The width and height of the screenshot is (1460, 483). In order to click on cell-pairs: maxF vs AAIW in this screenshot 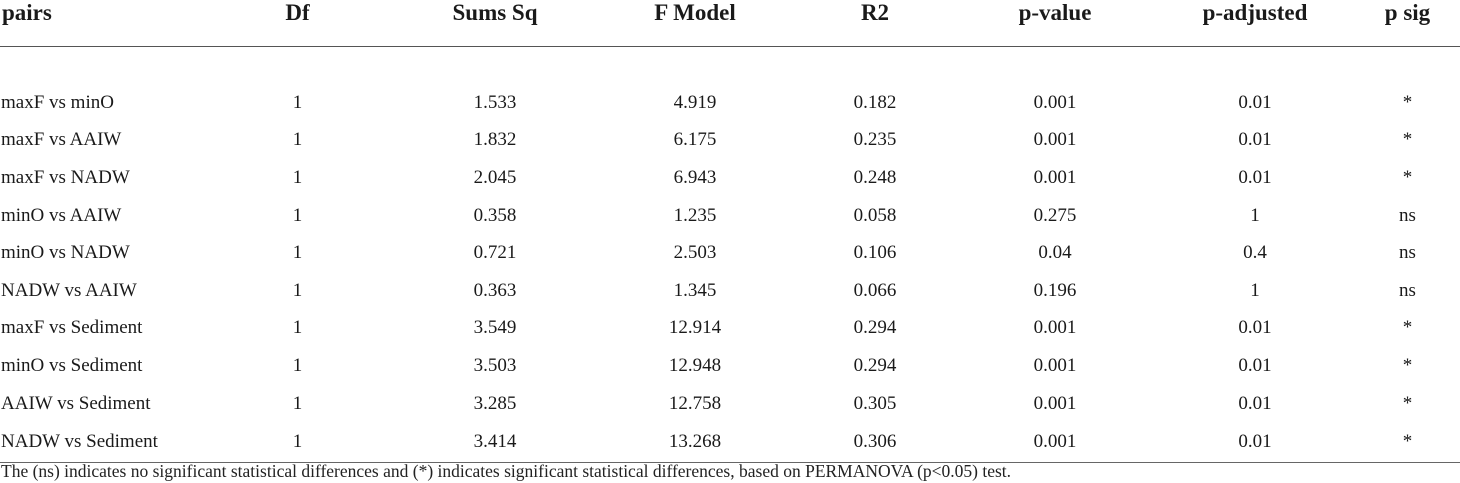, I will do `click(61, 140)`.